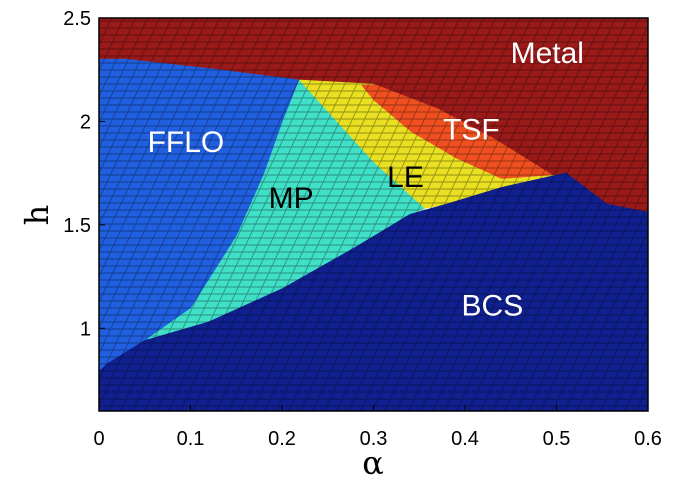 This screenshot has width=680, height=483. Describe the element at coordinates (191, 439) in the screenshot. I see `x-tick-label: 0.1` at that location.